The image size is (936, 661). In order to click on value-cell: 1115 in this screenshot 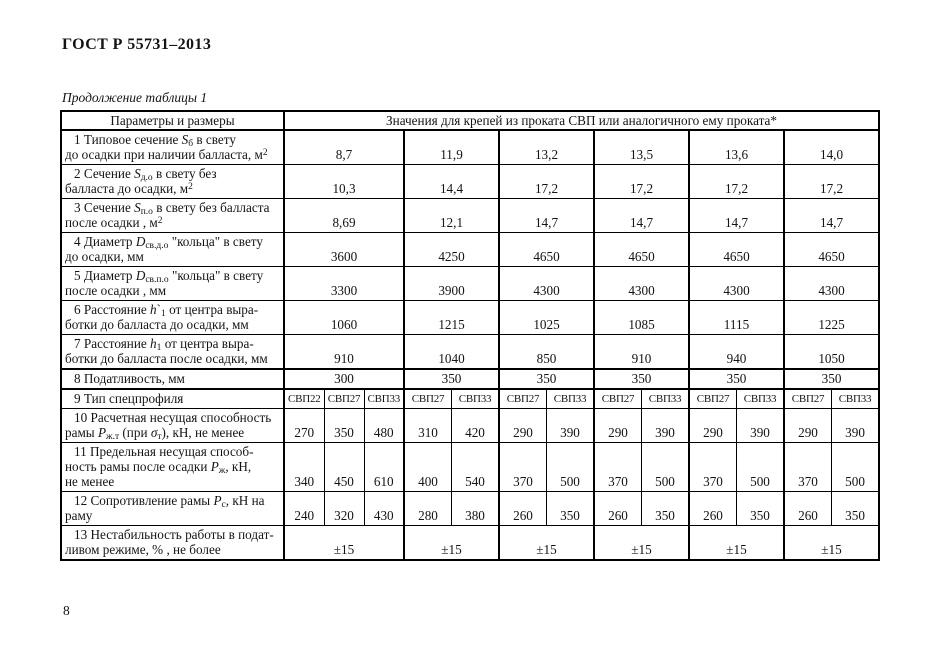, I will do `click(736, 317)`.